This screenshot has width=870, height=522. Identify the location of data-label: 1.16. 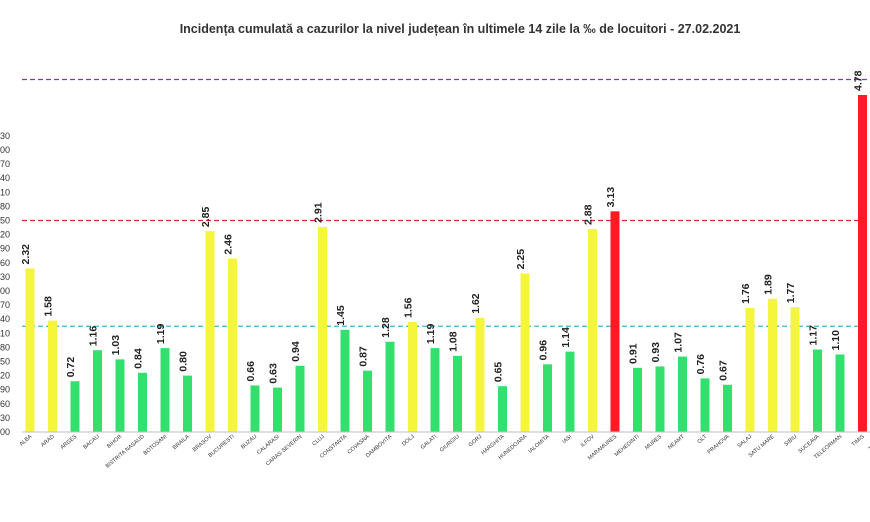
(94, 336).